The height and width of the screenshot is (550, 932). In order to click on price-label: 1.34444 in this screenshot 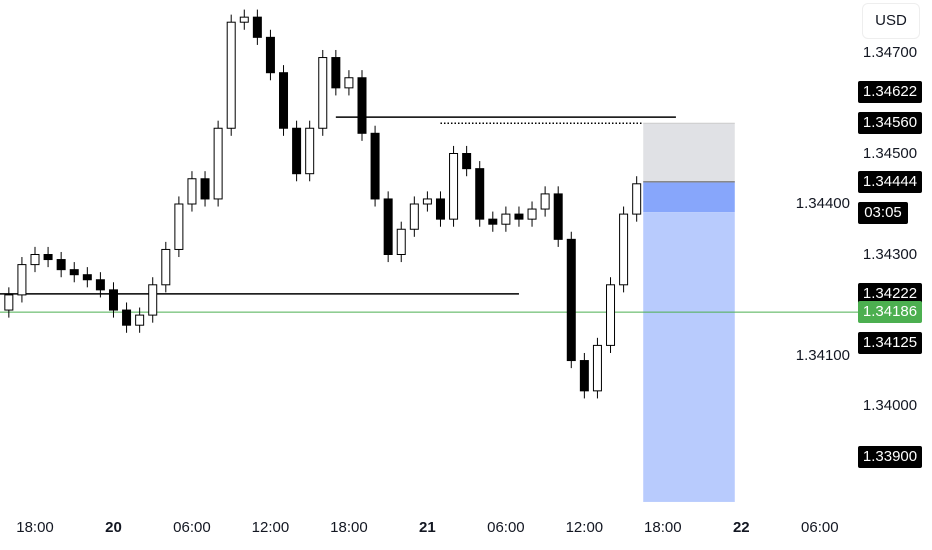, I will do `click(890, 181)`.